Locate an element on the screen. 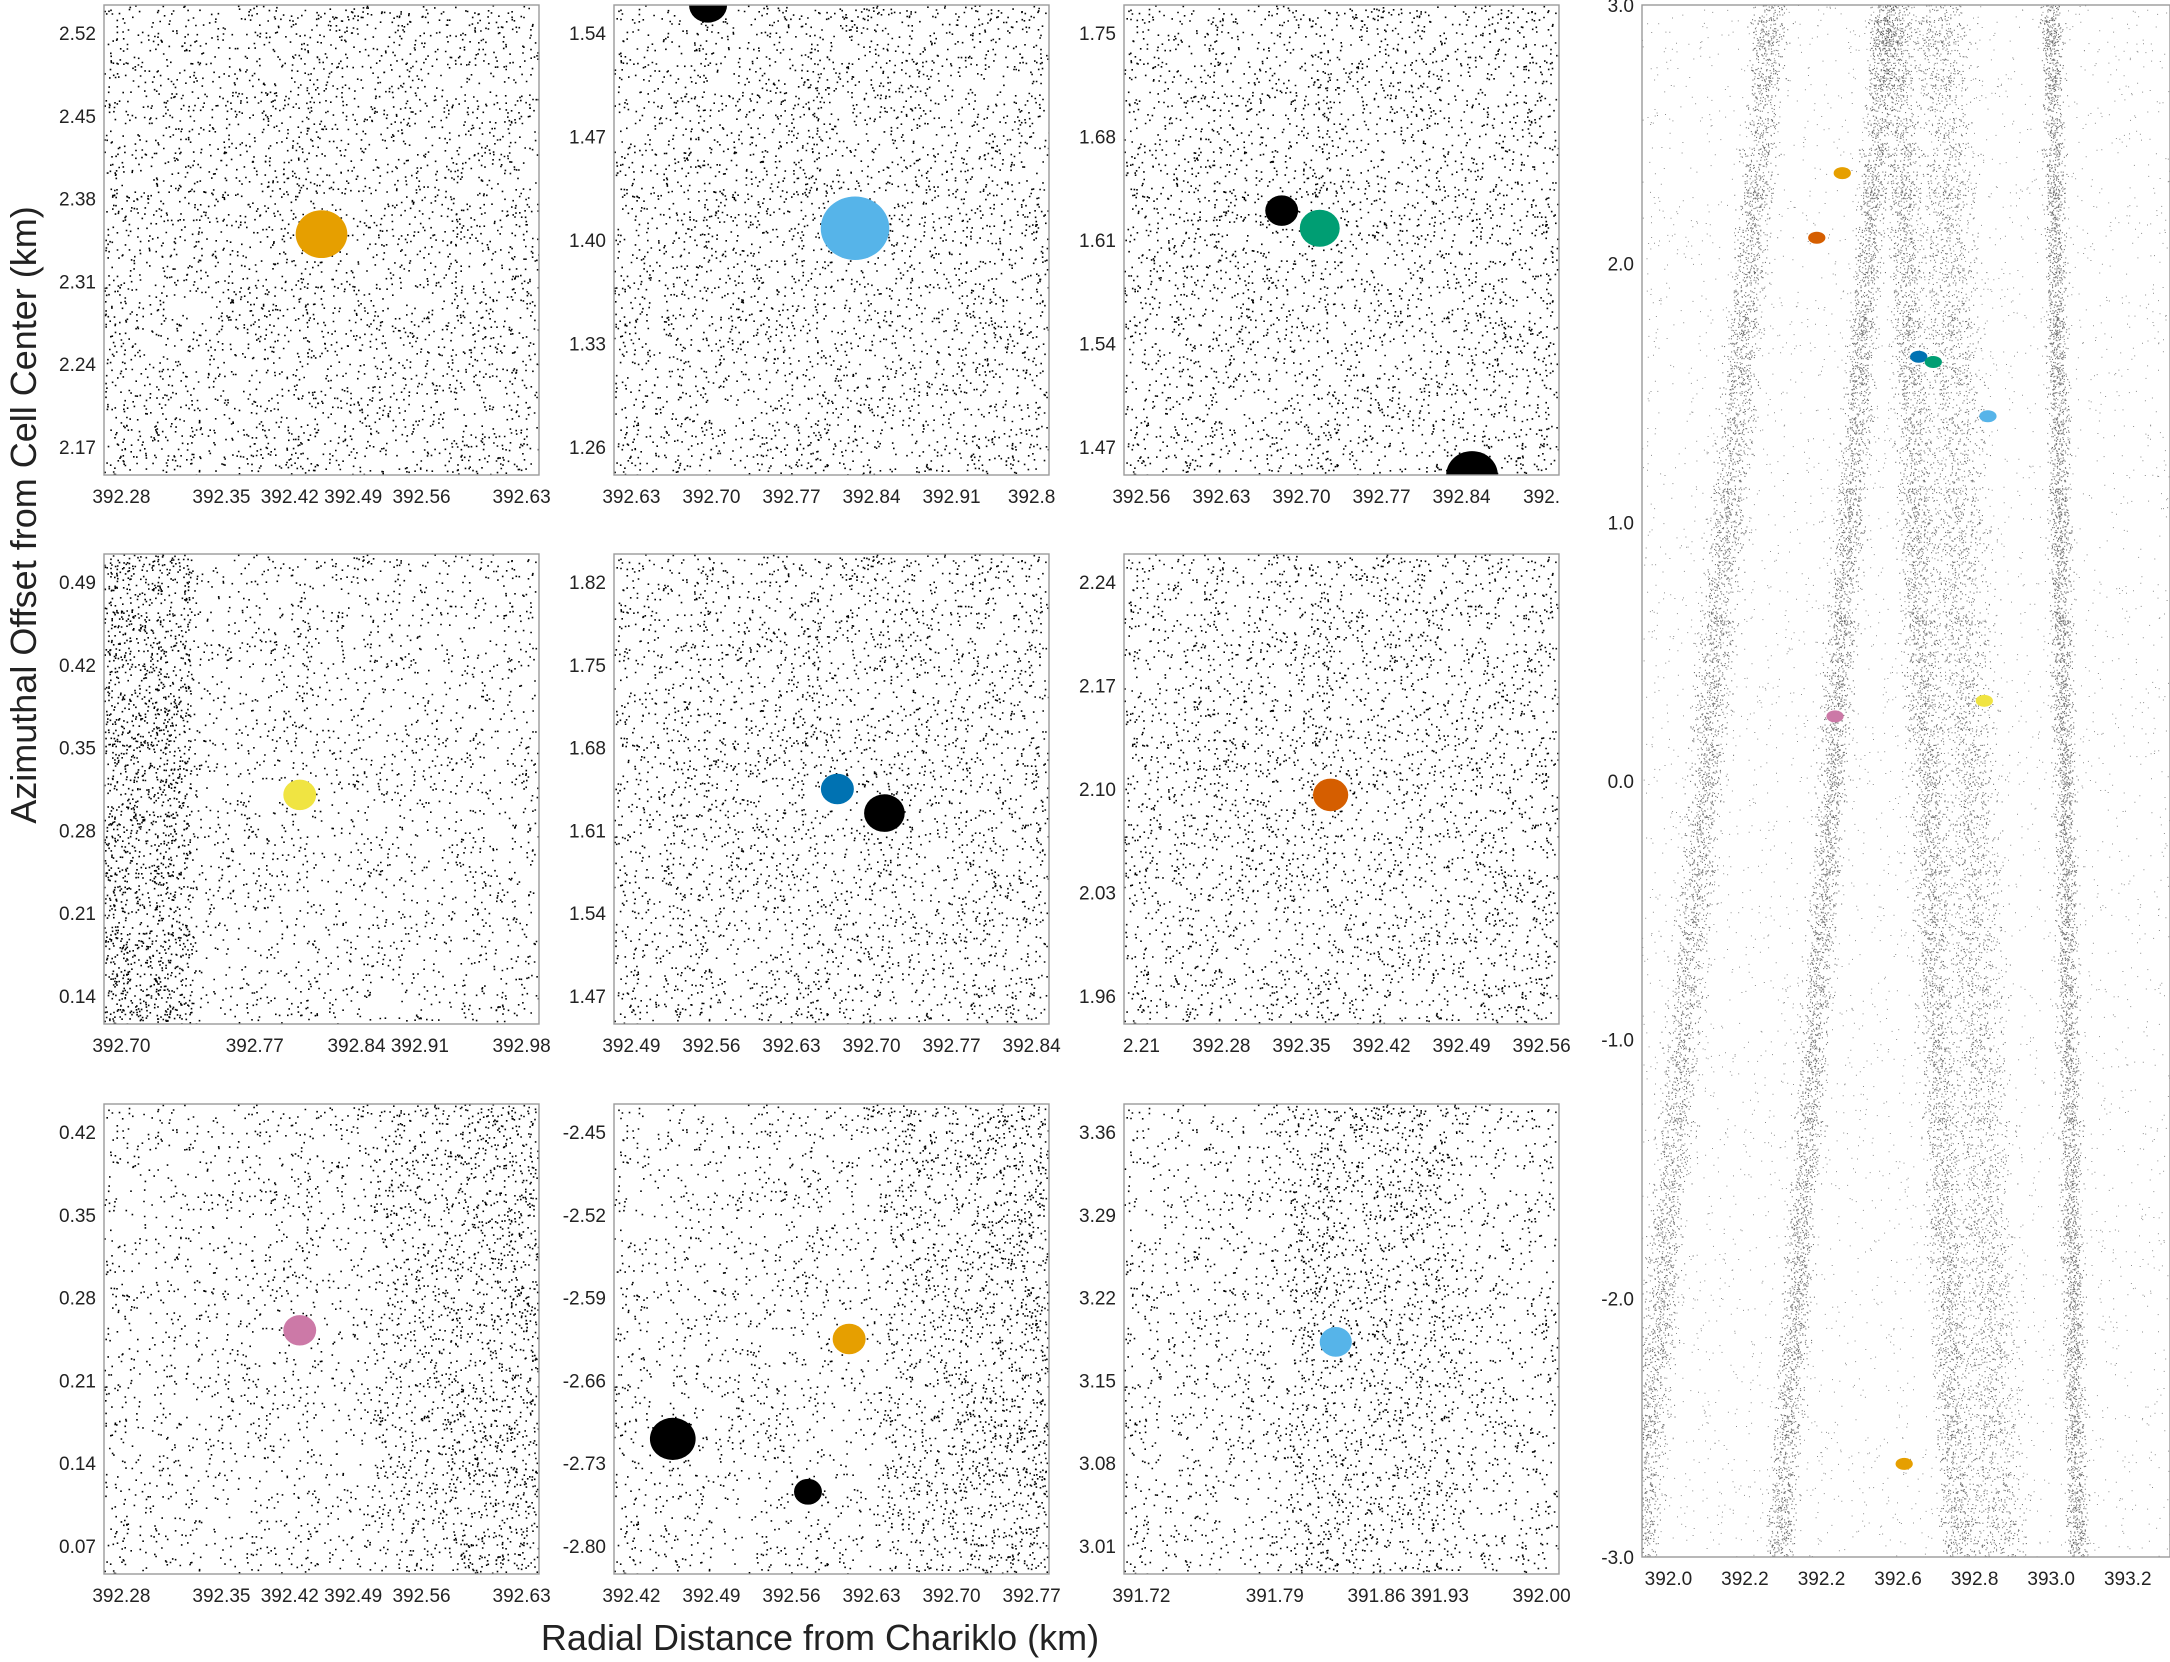 This screenshot has width=2170, height=1662. y-tick-label: 2.17 is located at coordinates (77, 448).